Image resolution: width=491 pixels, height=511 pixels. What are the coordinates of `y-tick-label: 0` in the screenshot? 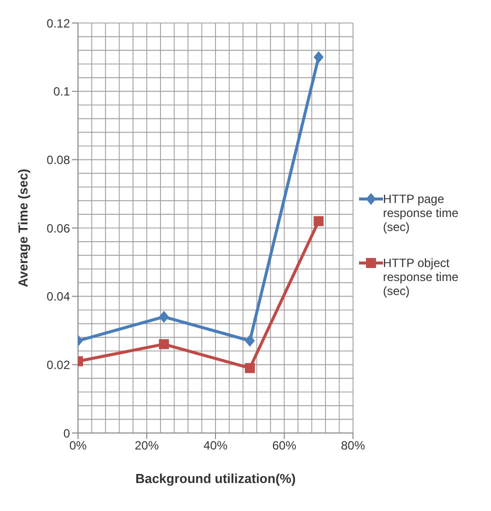 It's located at (66, 433).